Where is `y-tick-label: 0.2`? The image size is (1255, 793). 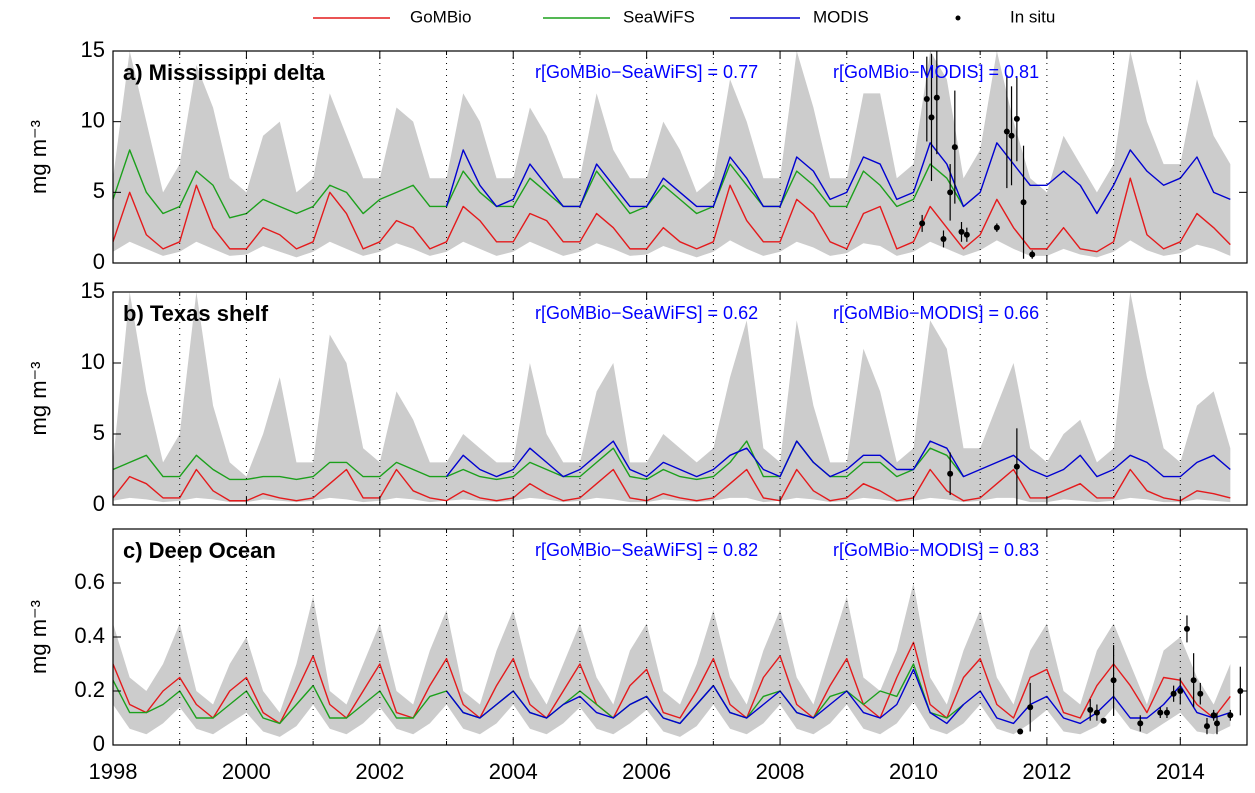
y-tick-label: 0.2 is located at coordinates (89, 689).